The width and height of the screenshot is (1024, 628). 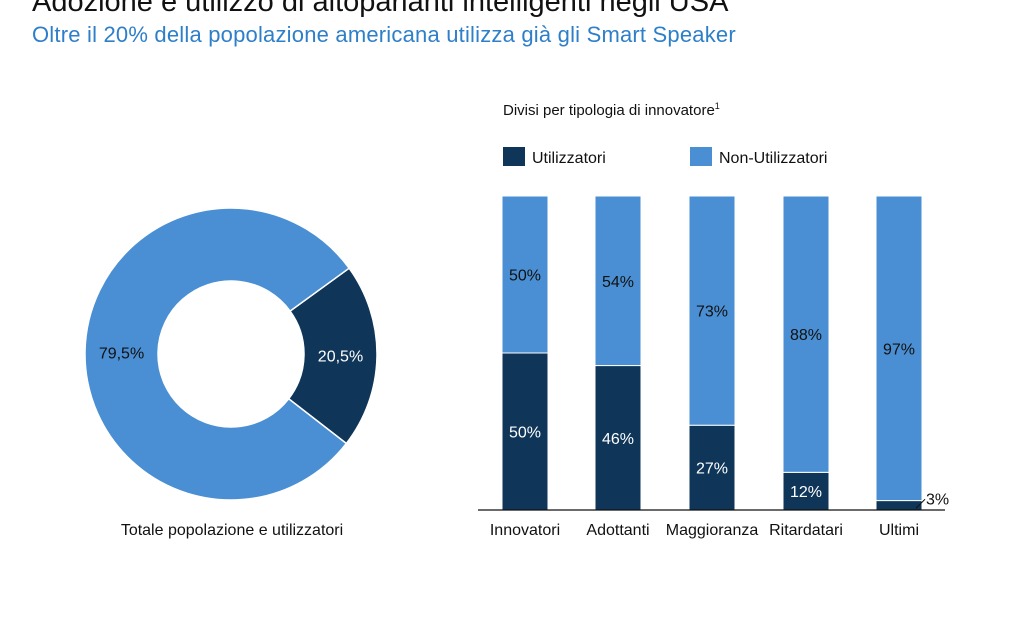 What do you see at coordinates (717, 106) in the screenshot?
I see `bar-chart-title-superscript: 1` at bounding box center [717, 106].